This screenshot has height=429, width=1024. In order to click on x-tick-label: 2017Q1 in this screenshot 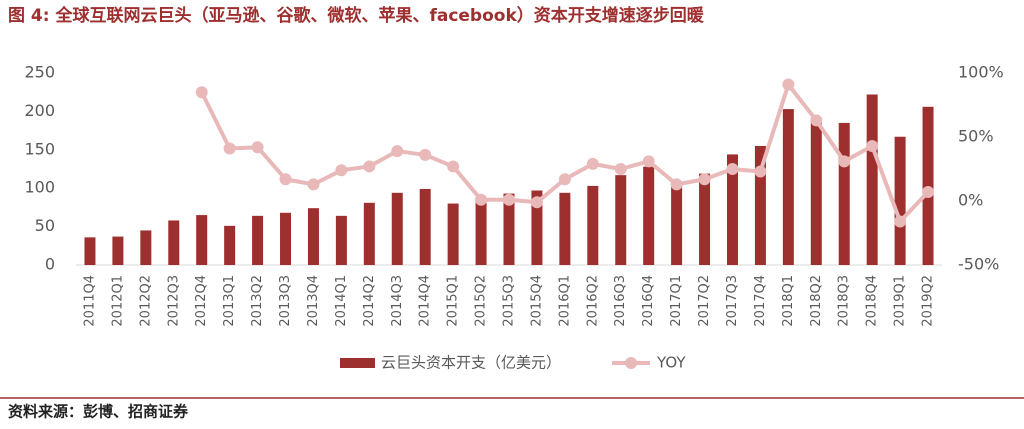, I will do `click(676, 301)`.